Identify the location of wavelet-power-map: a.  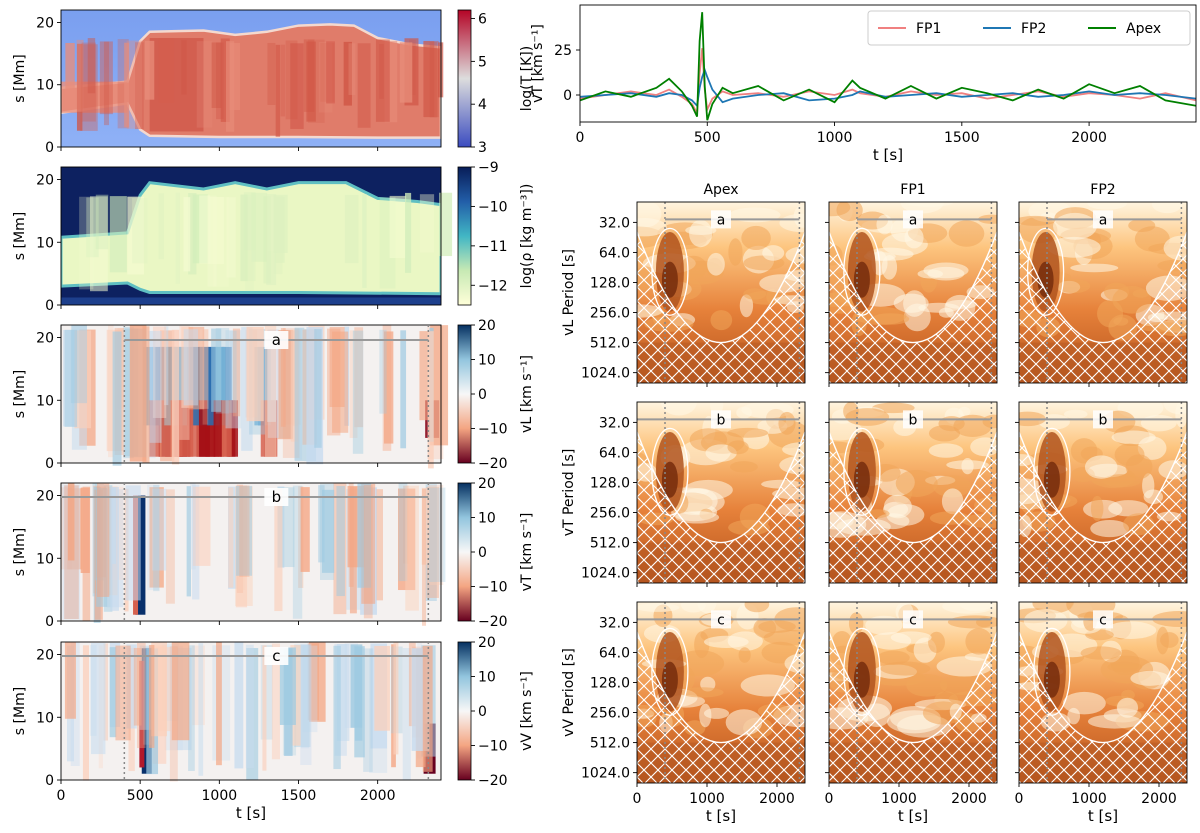
(1103, 292).